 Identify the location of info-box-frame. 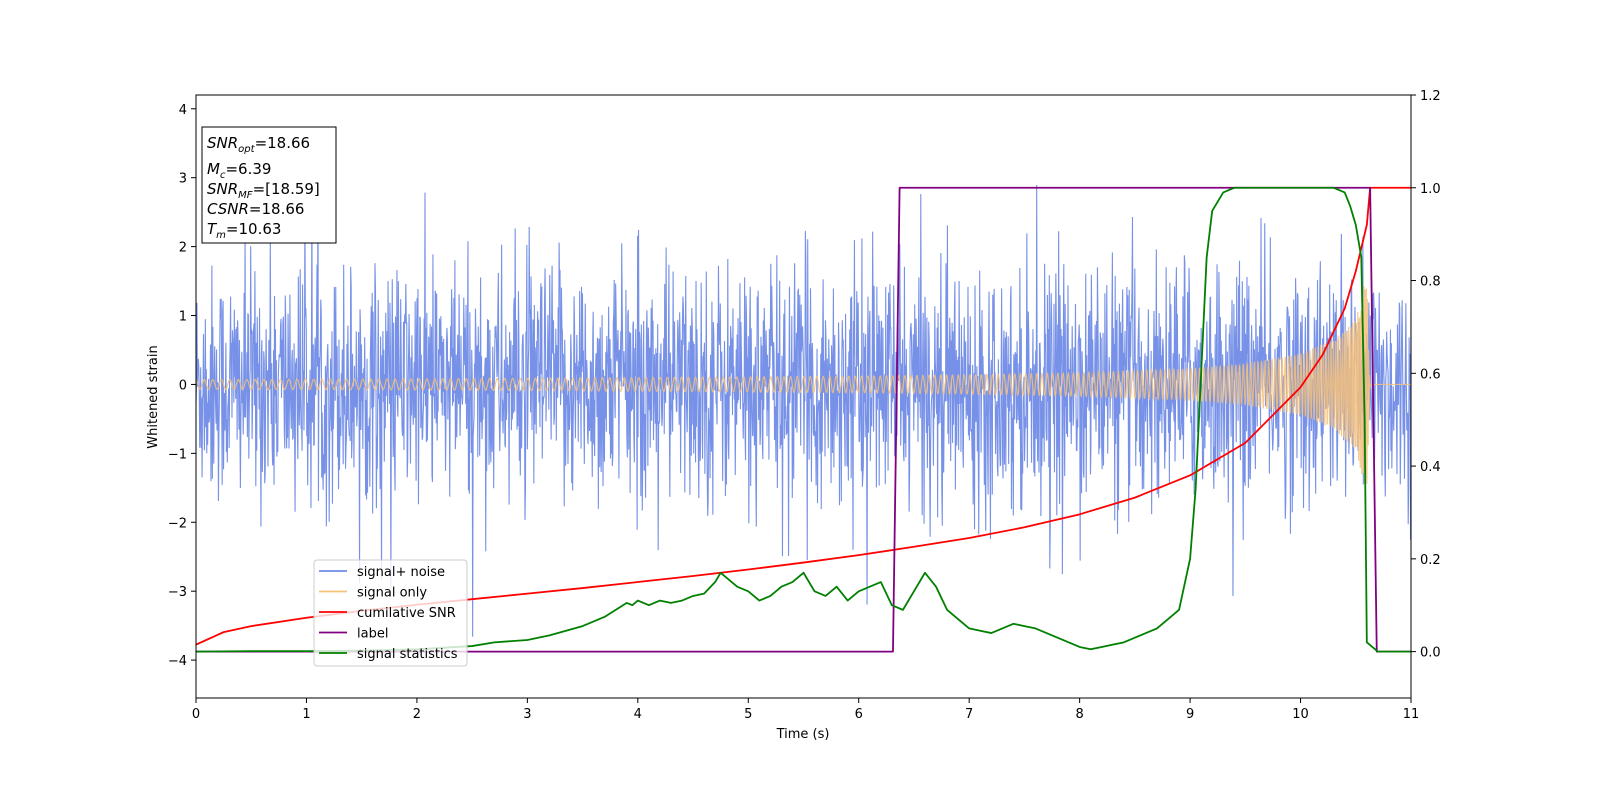
(269, 185).